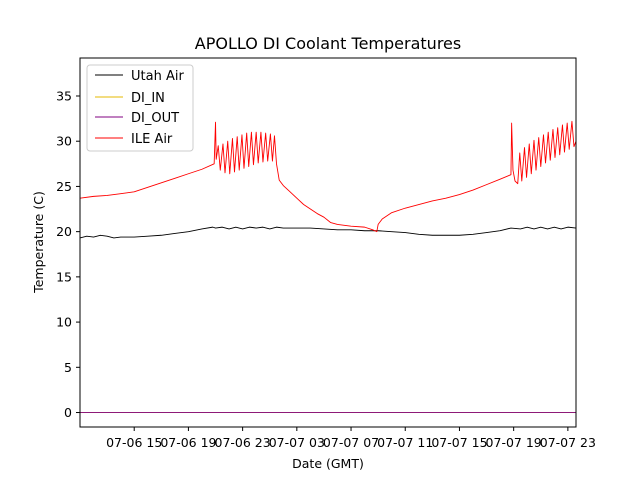  What do you see at coordinates (152, 139) in the screenshot?
I see `legend-label-ile-air: ILE Air` at bounding box center [152, 139].